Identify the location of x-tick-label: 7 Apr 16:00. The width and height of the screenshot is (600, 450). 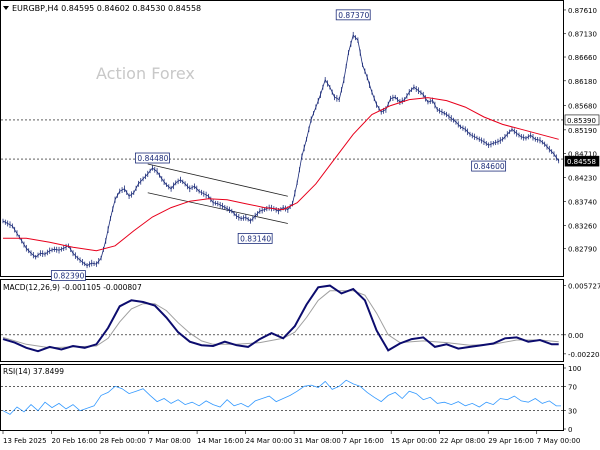
(363, 441).